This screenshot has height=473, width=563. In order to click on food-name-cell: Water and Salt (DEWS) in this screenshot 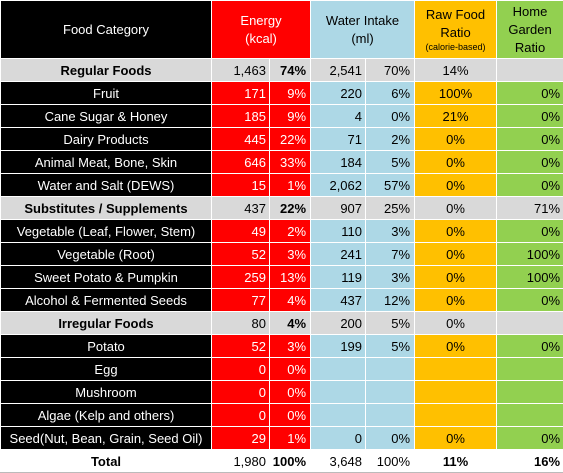, I will do `click(106, 185)`.